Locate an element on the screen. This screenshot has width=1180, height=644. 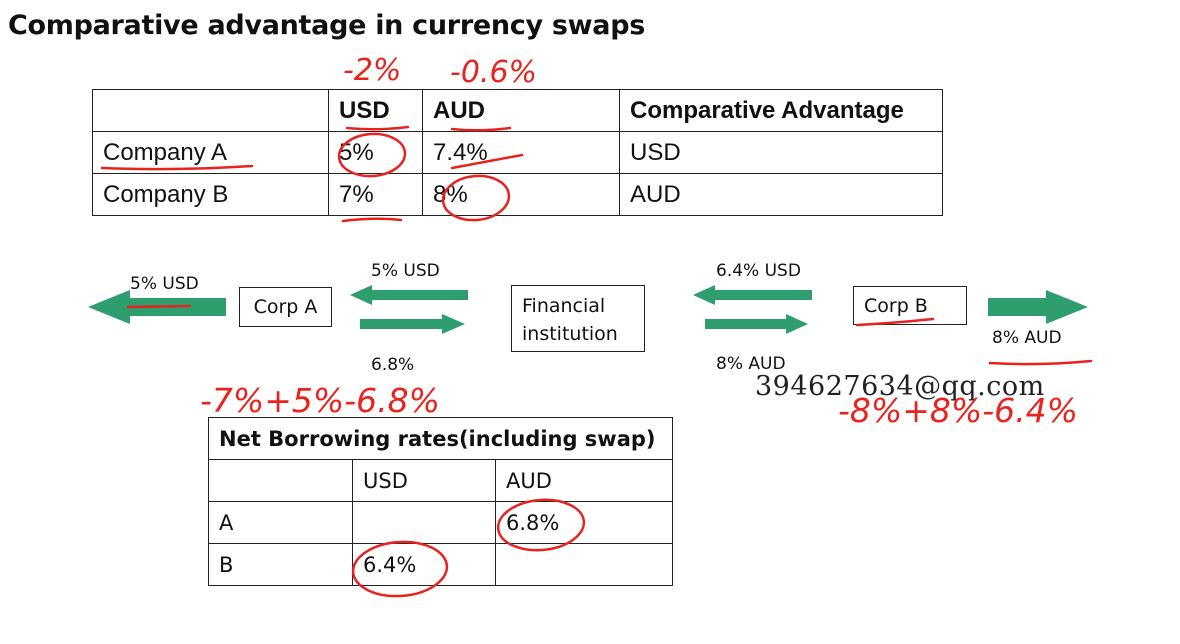
fi-label-line1: Financial is located at coordinates (564, 306).